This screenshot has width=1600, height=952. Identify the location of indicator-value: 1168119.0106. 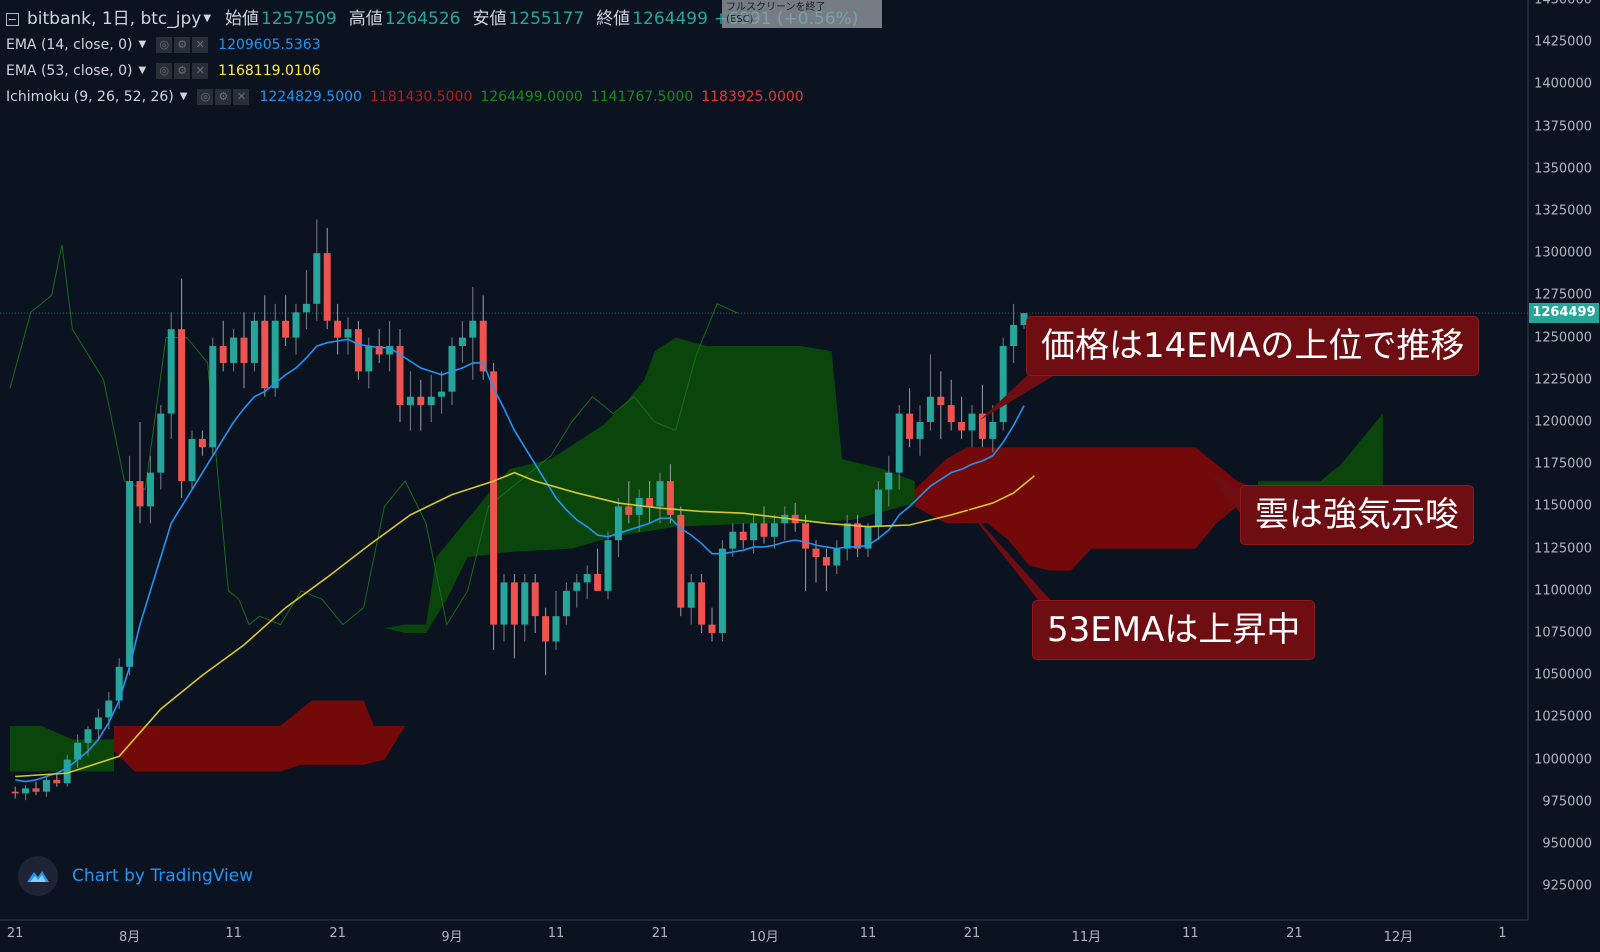
(269, 71).